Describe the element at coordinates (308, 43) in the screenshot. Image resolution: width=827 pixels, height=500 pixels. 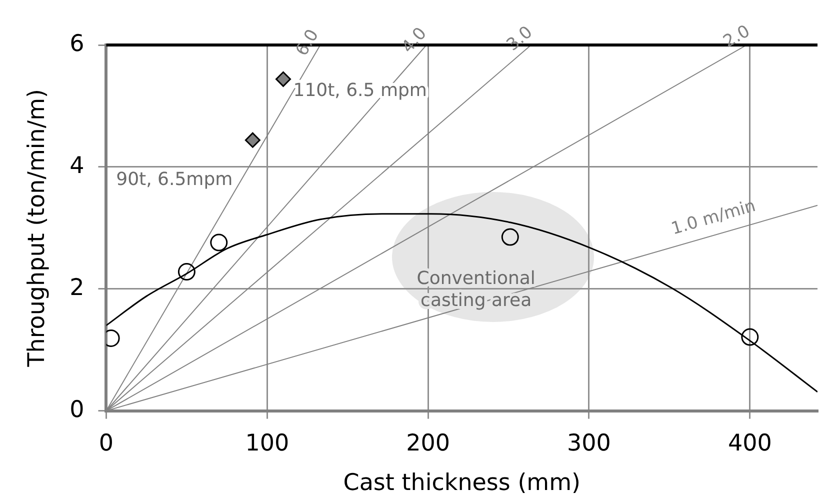
I see `text: 6.0` at that location.